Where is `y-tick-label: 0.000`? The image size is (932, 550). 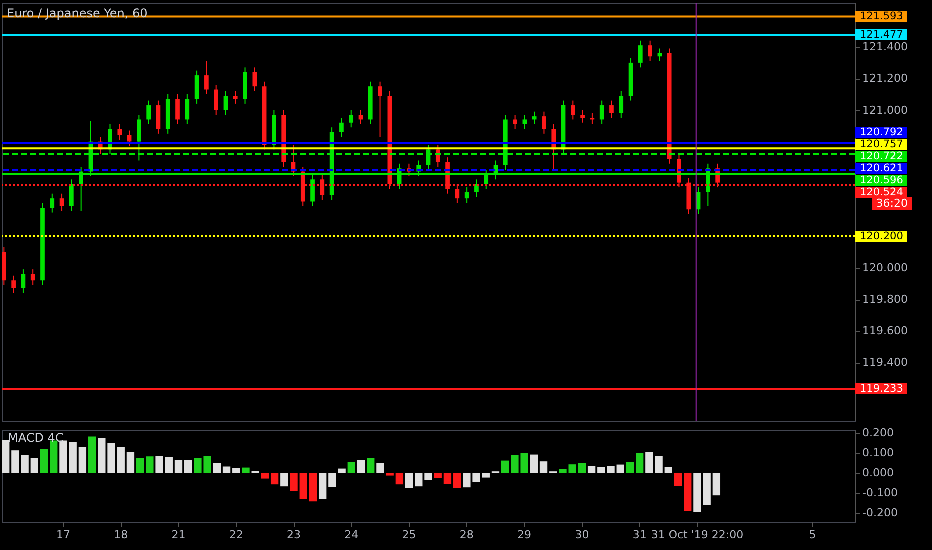 y-tick-label: 0.000 is located at coordinates (878, 473).